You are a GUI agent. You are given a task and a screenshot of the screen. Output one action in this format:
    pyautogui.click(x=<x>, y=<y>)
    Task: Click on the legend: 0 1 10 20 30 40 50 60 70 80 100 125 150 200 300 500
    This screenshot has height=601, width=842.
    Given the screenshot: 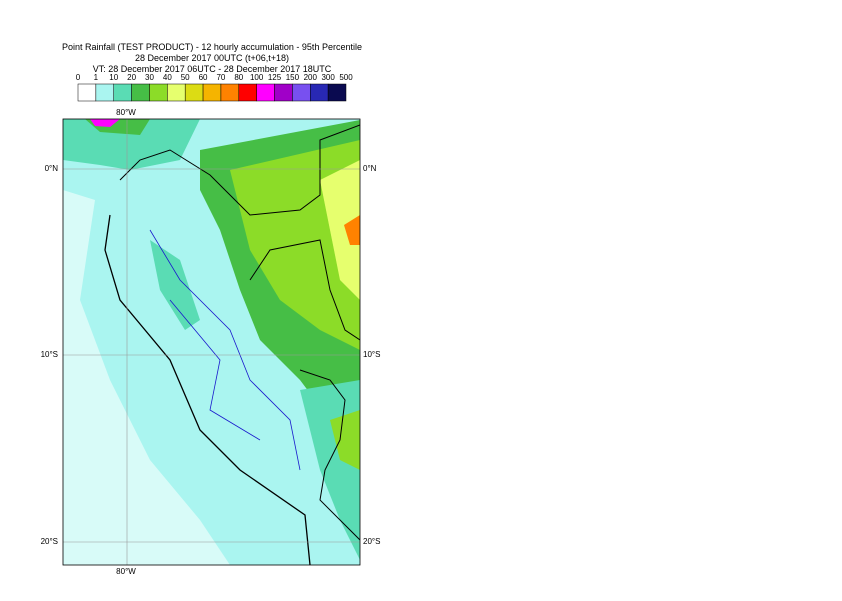 What is the action you would take?
    pyautogui.click(x=214, y=87)
    